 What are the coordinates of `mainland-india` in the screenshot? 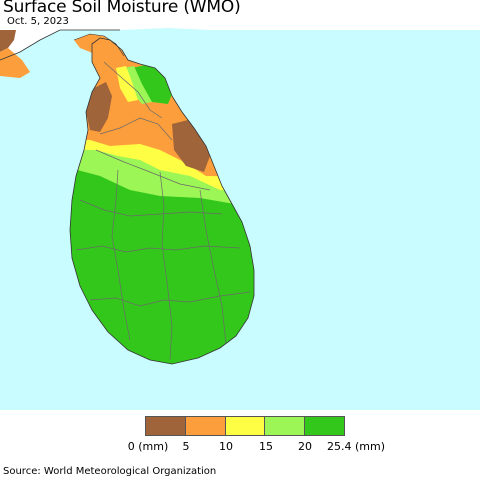 It's located at (240, 30).